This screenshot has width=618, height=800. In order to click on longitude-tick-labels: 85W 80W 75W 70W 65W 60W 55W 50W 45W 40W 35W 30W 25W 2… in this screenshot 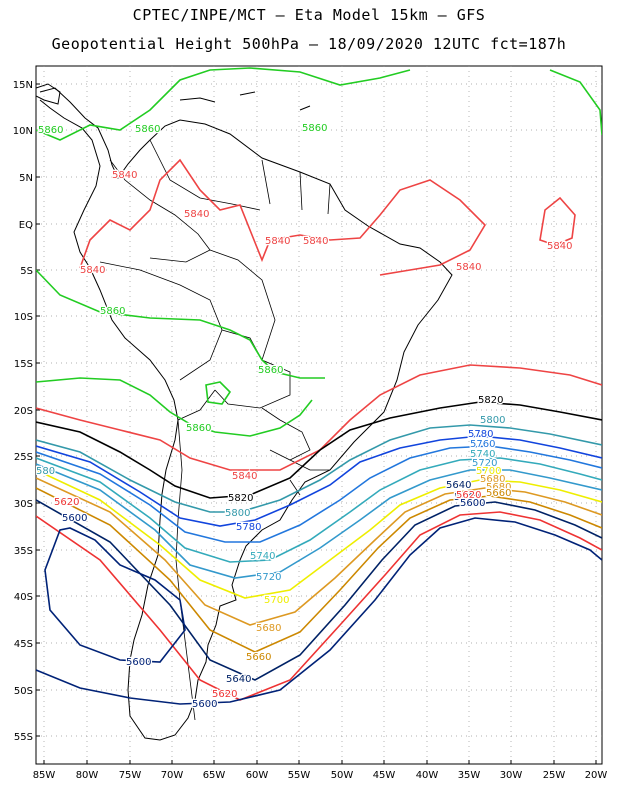, I will do `click(320, 770)`.